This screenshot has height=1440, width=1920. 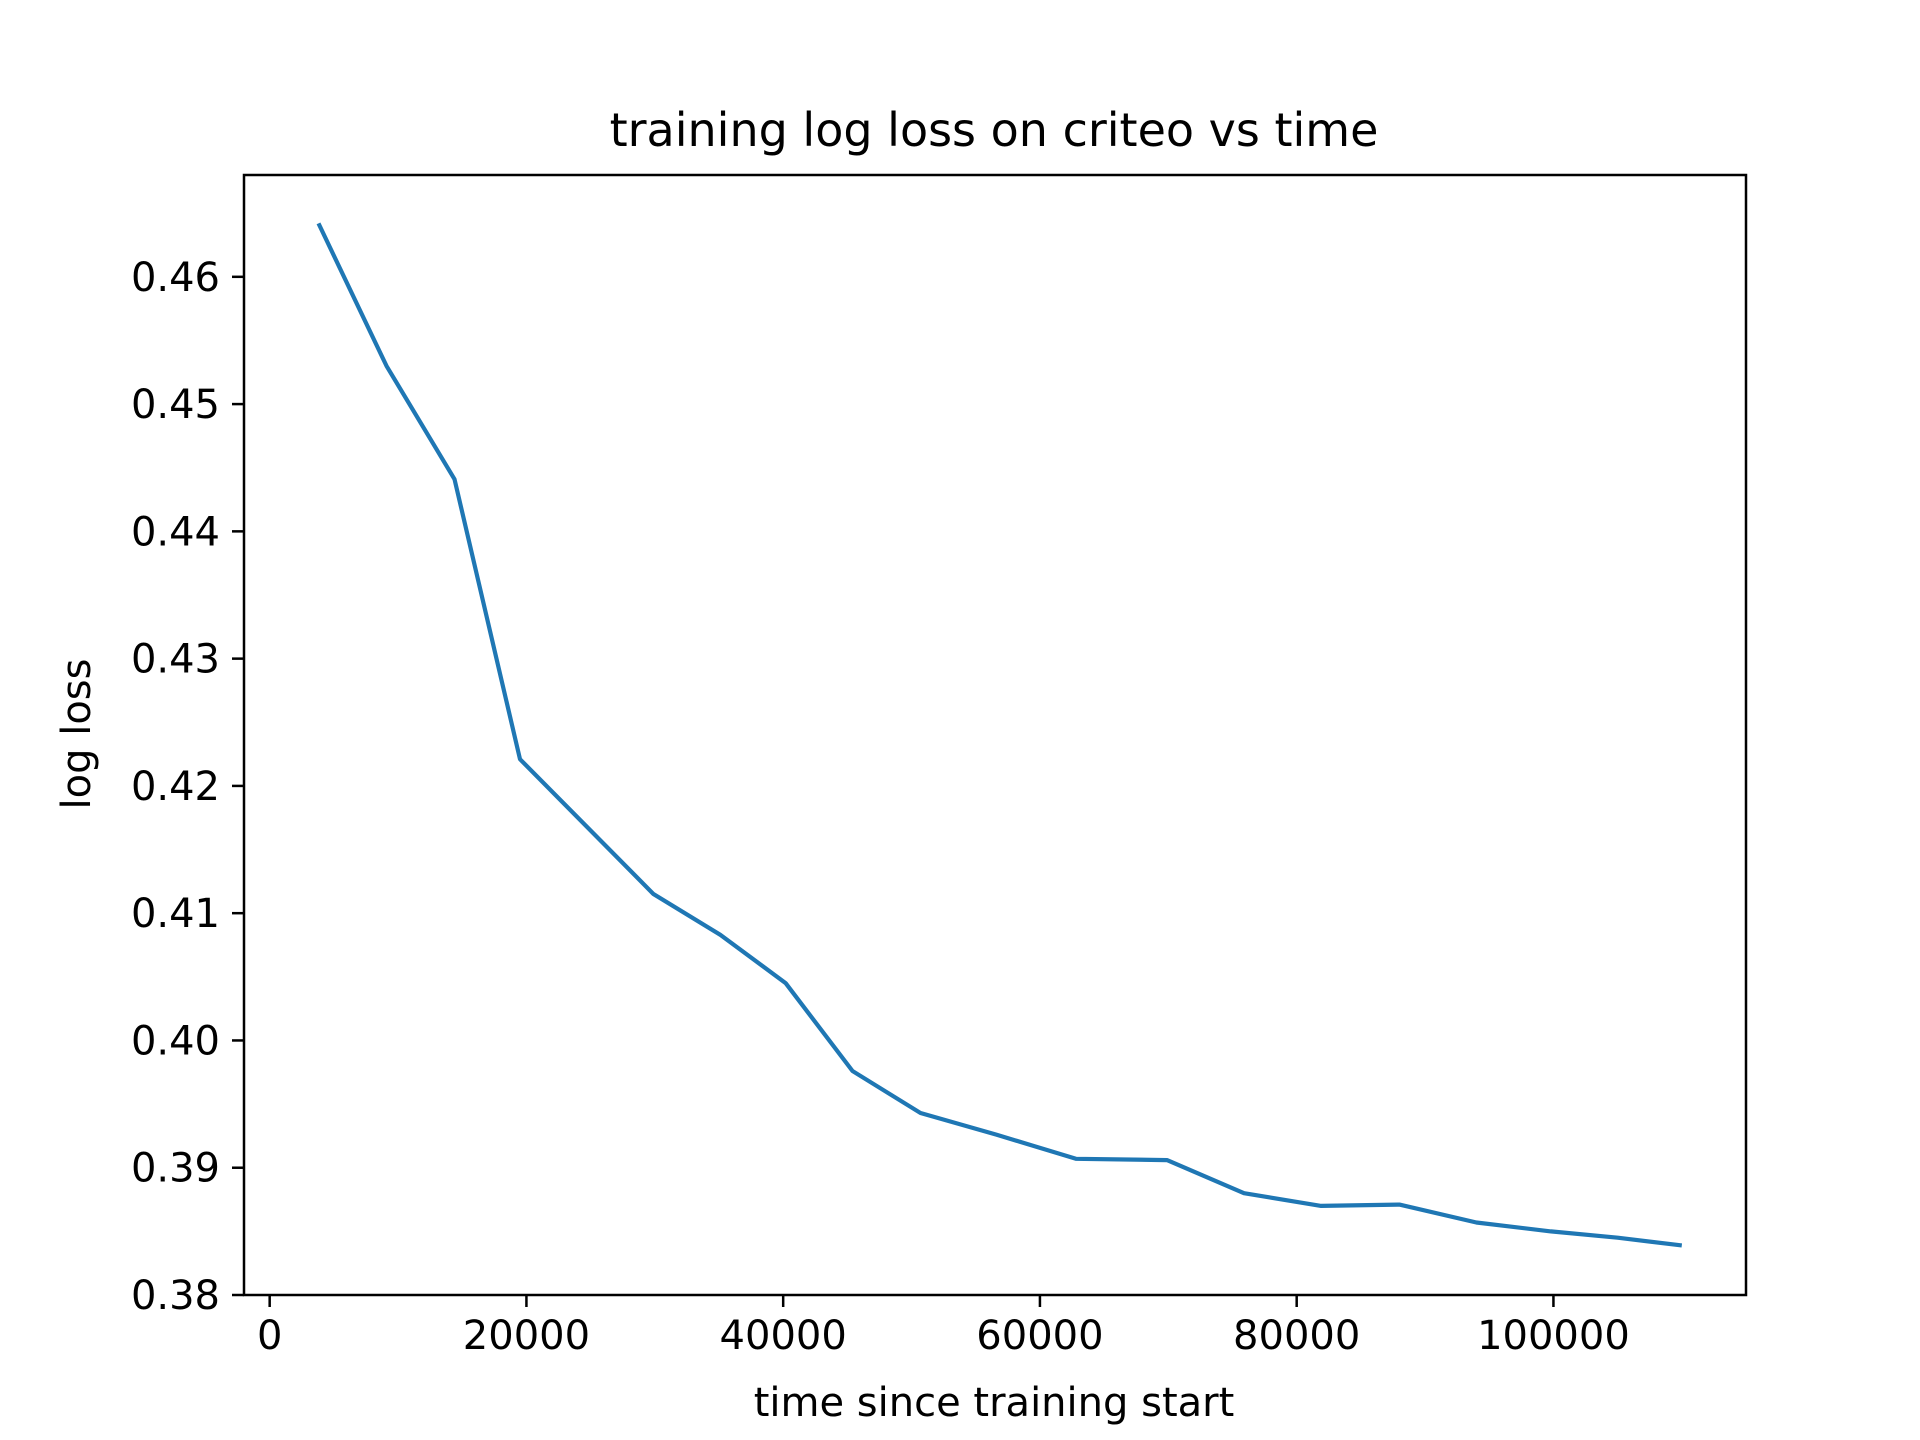 I want to click on y-tick-label: 0.45, so click(x=175, y=405).